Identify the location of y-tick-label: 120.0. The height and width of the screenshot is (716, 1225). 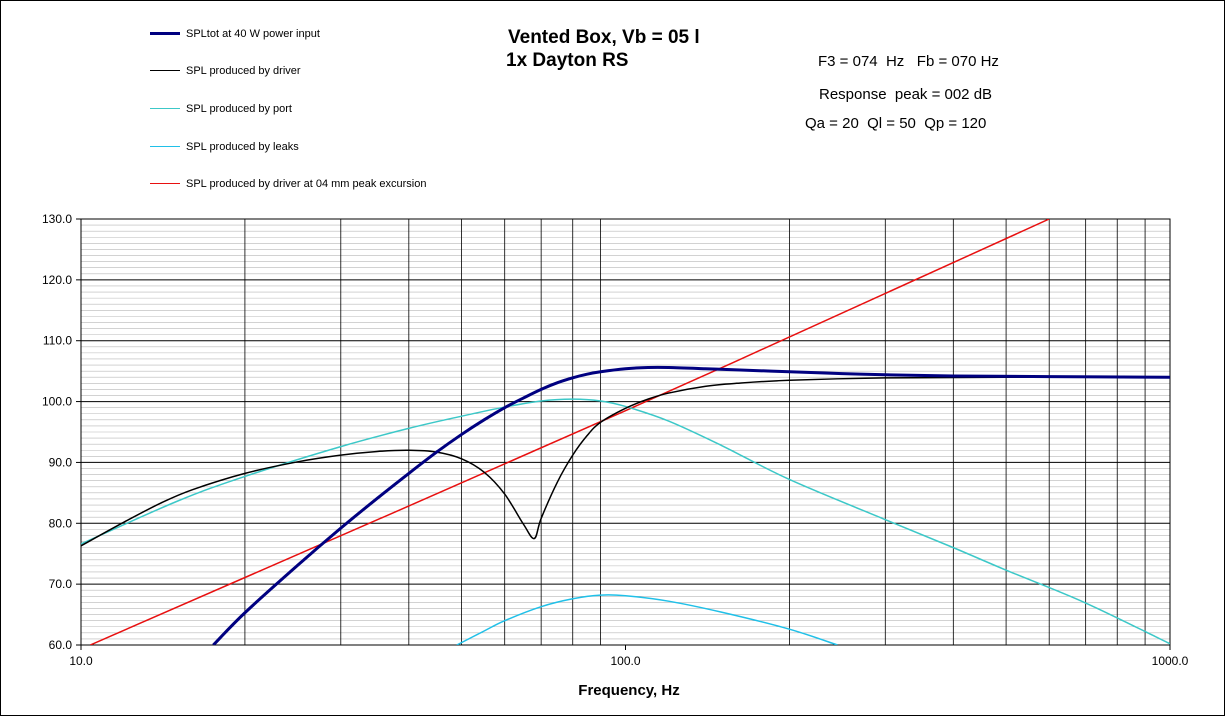
(57, 280).